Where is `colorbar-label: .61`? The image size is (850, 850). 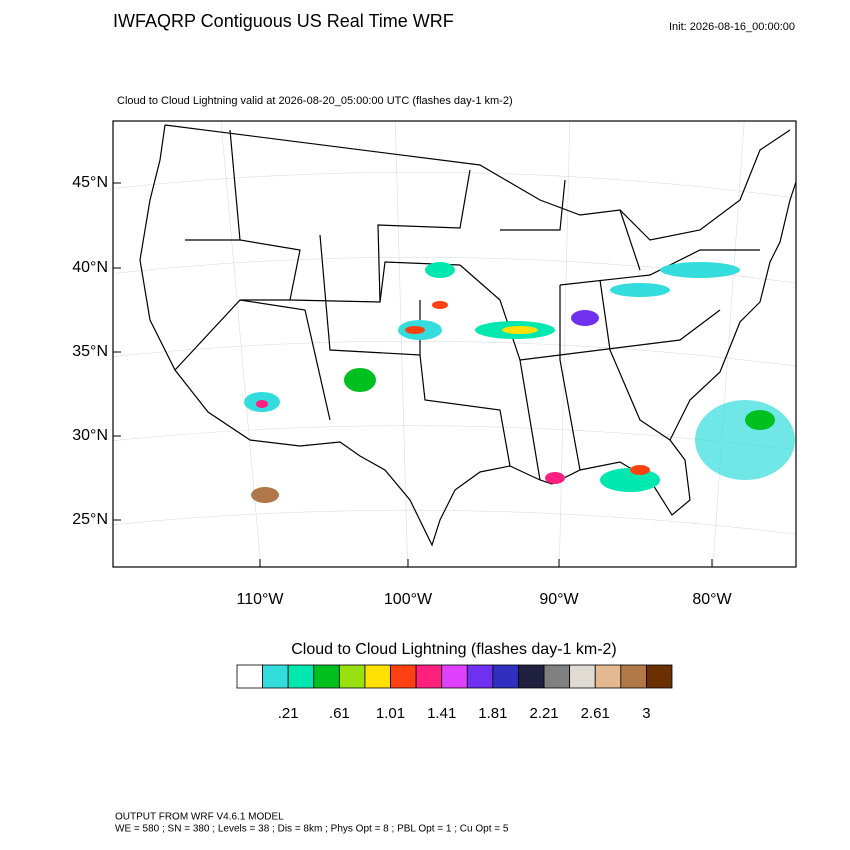 colorbar-label: .61 is located at coordinates (339, 713).